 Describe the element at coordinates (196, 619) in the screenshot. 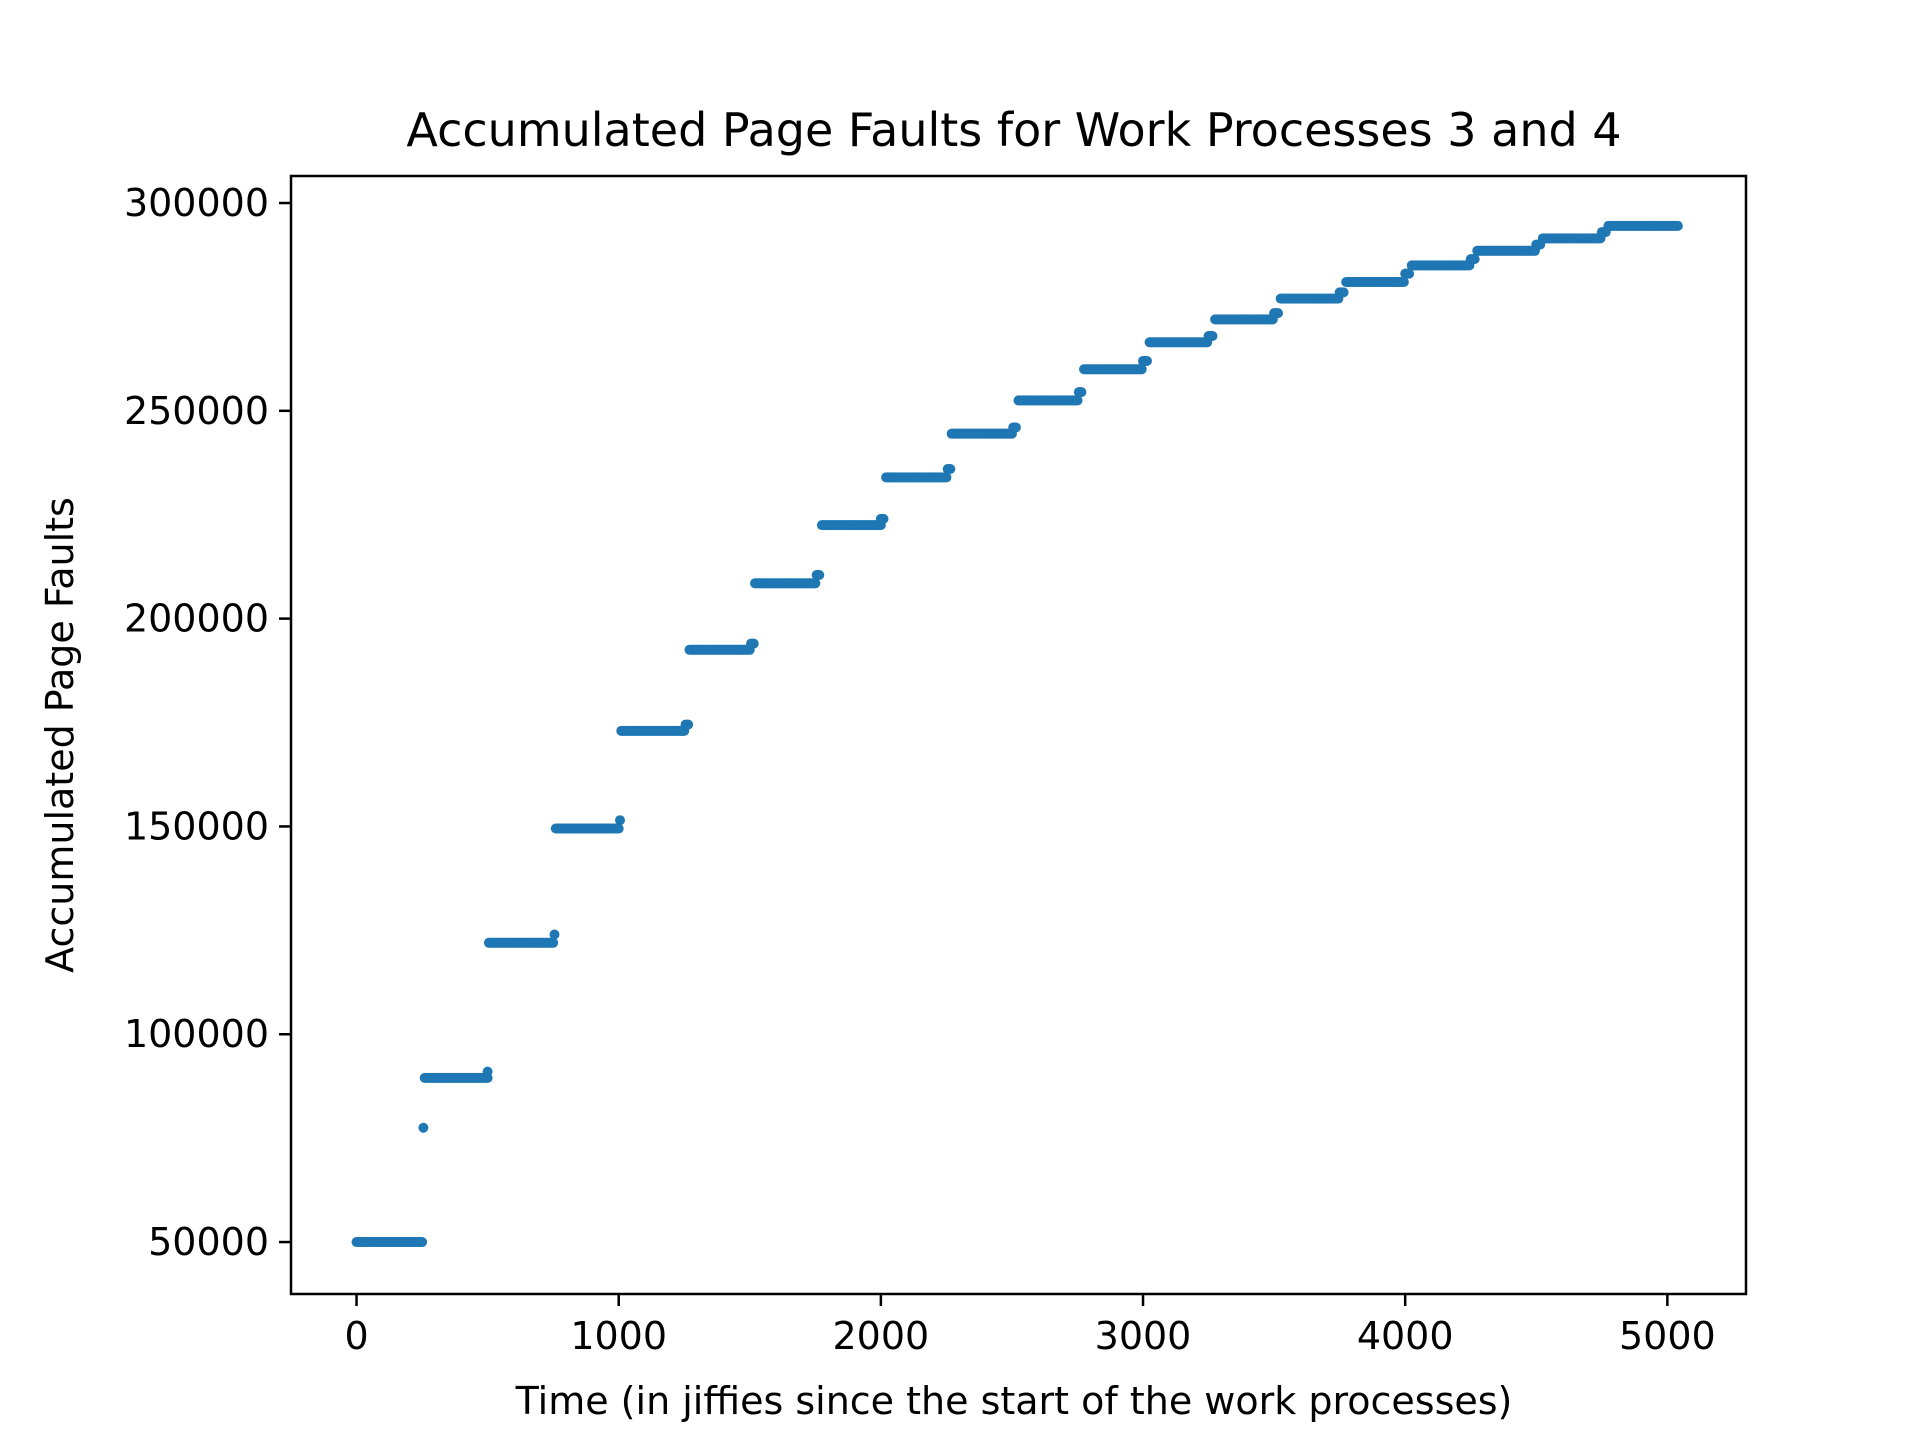

I see `y-tick-label: 200000` at that location.